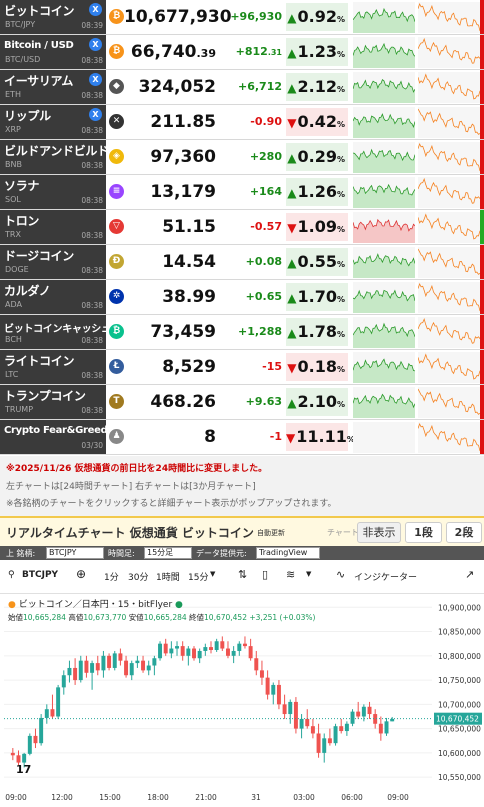  I want to click on coin-name: Bitcoin / USD, so click(39, 45).